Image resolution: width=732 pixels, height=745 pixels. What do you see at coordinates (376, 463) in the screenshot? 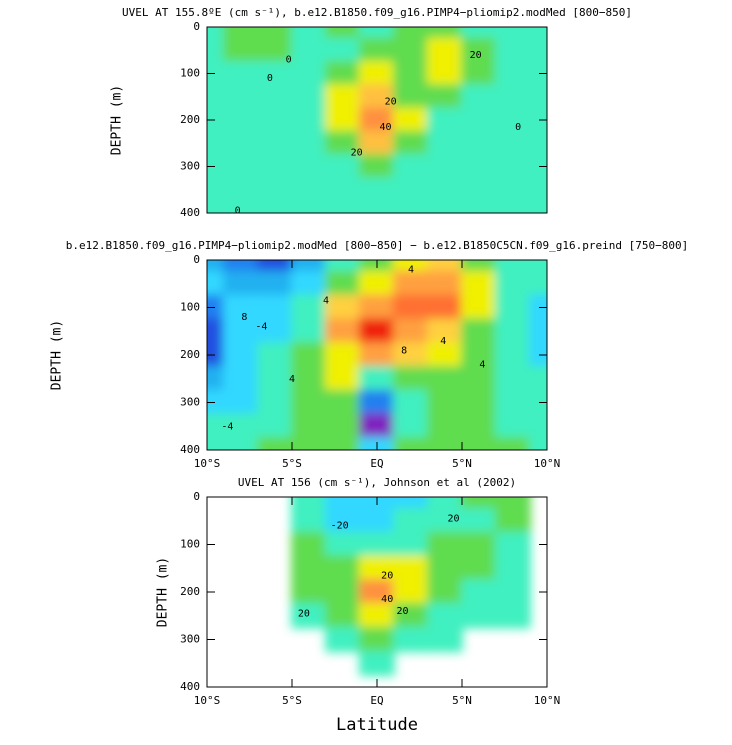
I see `x-tick-label: EQ` at bounding box center [376, 463].